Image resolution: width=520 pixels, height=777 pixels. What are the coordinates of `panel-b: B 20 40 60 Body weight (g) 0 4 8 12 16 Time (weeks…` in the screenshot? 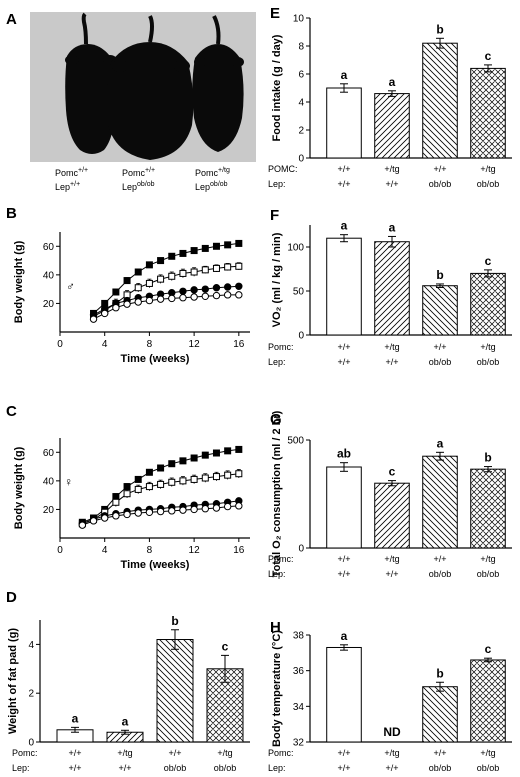 It's located at (128, 285).